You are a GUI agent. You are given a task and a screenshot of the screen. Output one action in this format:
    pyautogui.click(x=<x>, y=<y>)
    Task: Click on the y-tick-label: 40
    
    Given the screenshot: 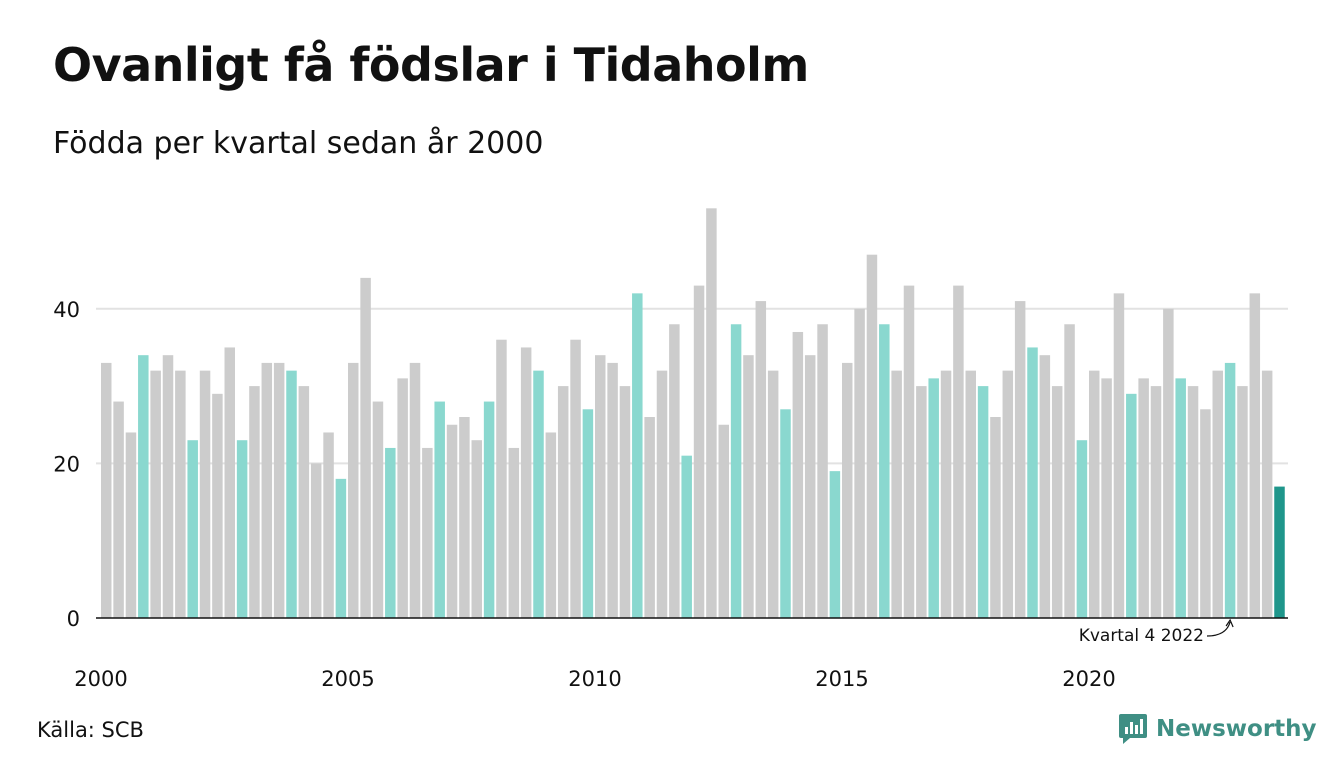 What is the action you would take?
    pyautogui.click(x=66, y=310)
    